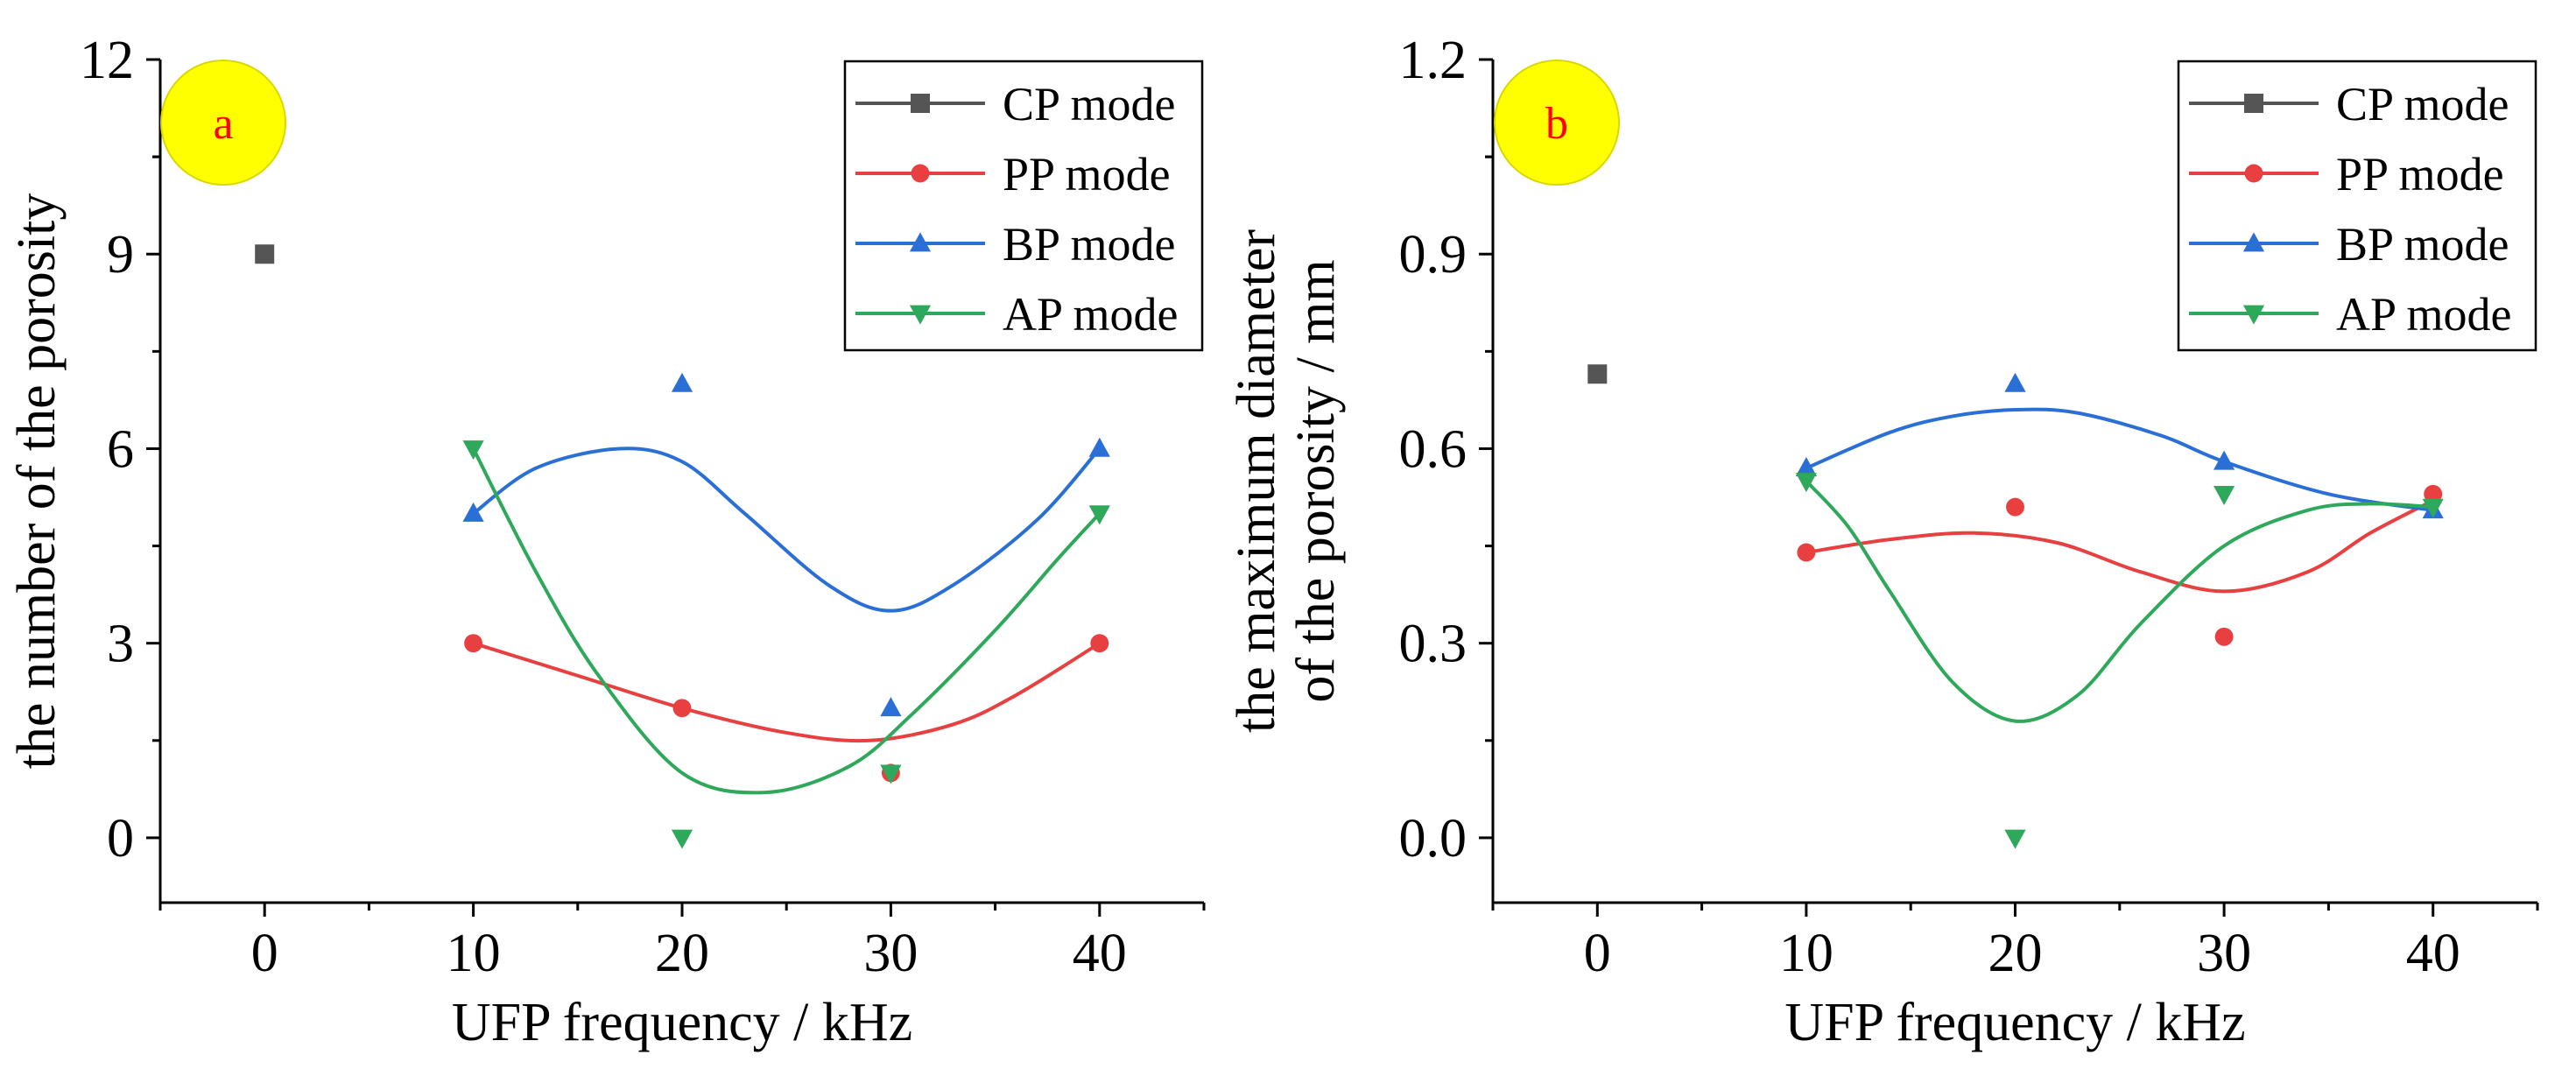  What do you see at coordinates (1433, 255) in the screenshot?
I see `y-tick-label: 0.9` at bounding box center [1433, 255].